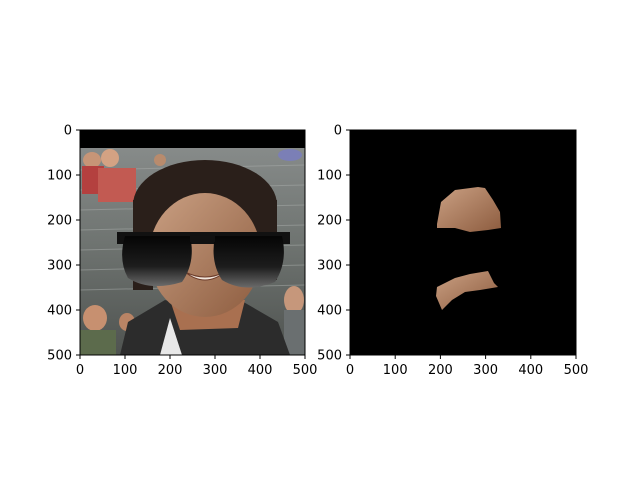 Image resolution: width=640 pixels, height=480 pixels. What do you see at coordinates (469, 209) in the screenshot?
I see `forehead-region` at bounding box center [469, 209].